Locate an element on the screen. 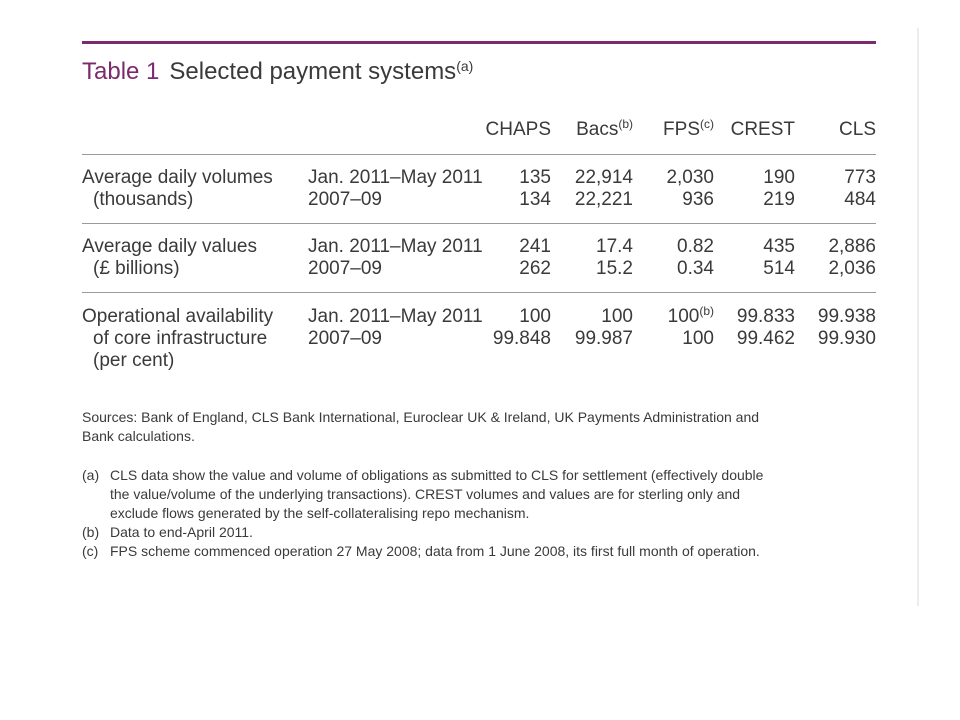 The width and height of the screenshot is (960, 720). row-label-volumes: Average daily volumes is located at coordinates (177, 177).